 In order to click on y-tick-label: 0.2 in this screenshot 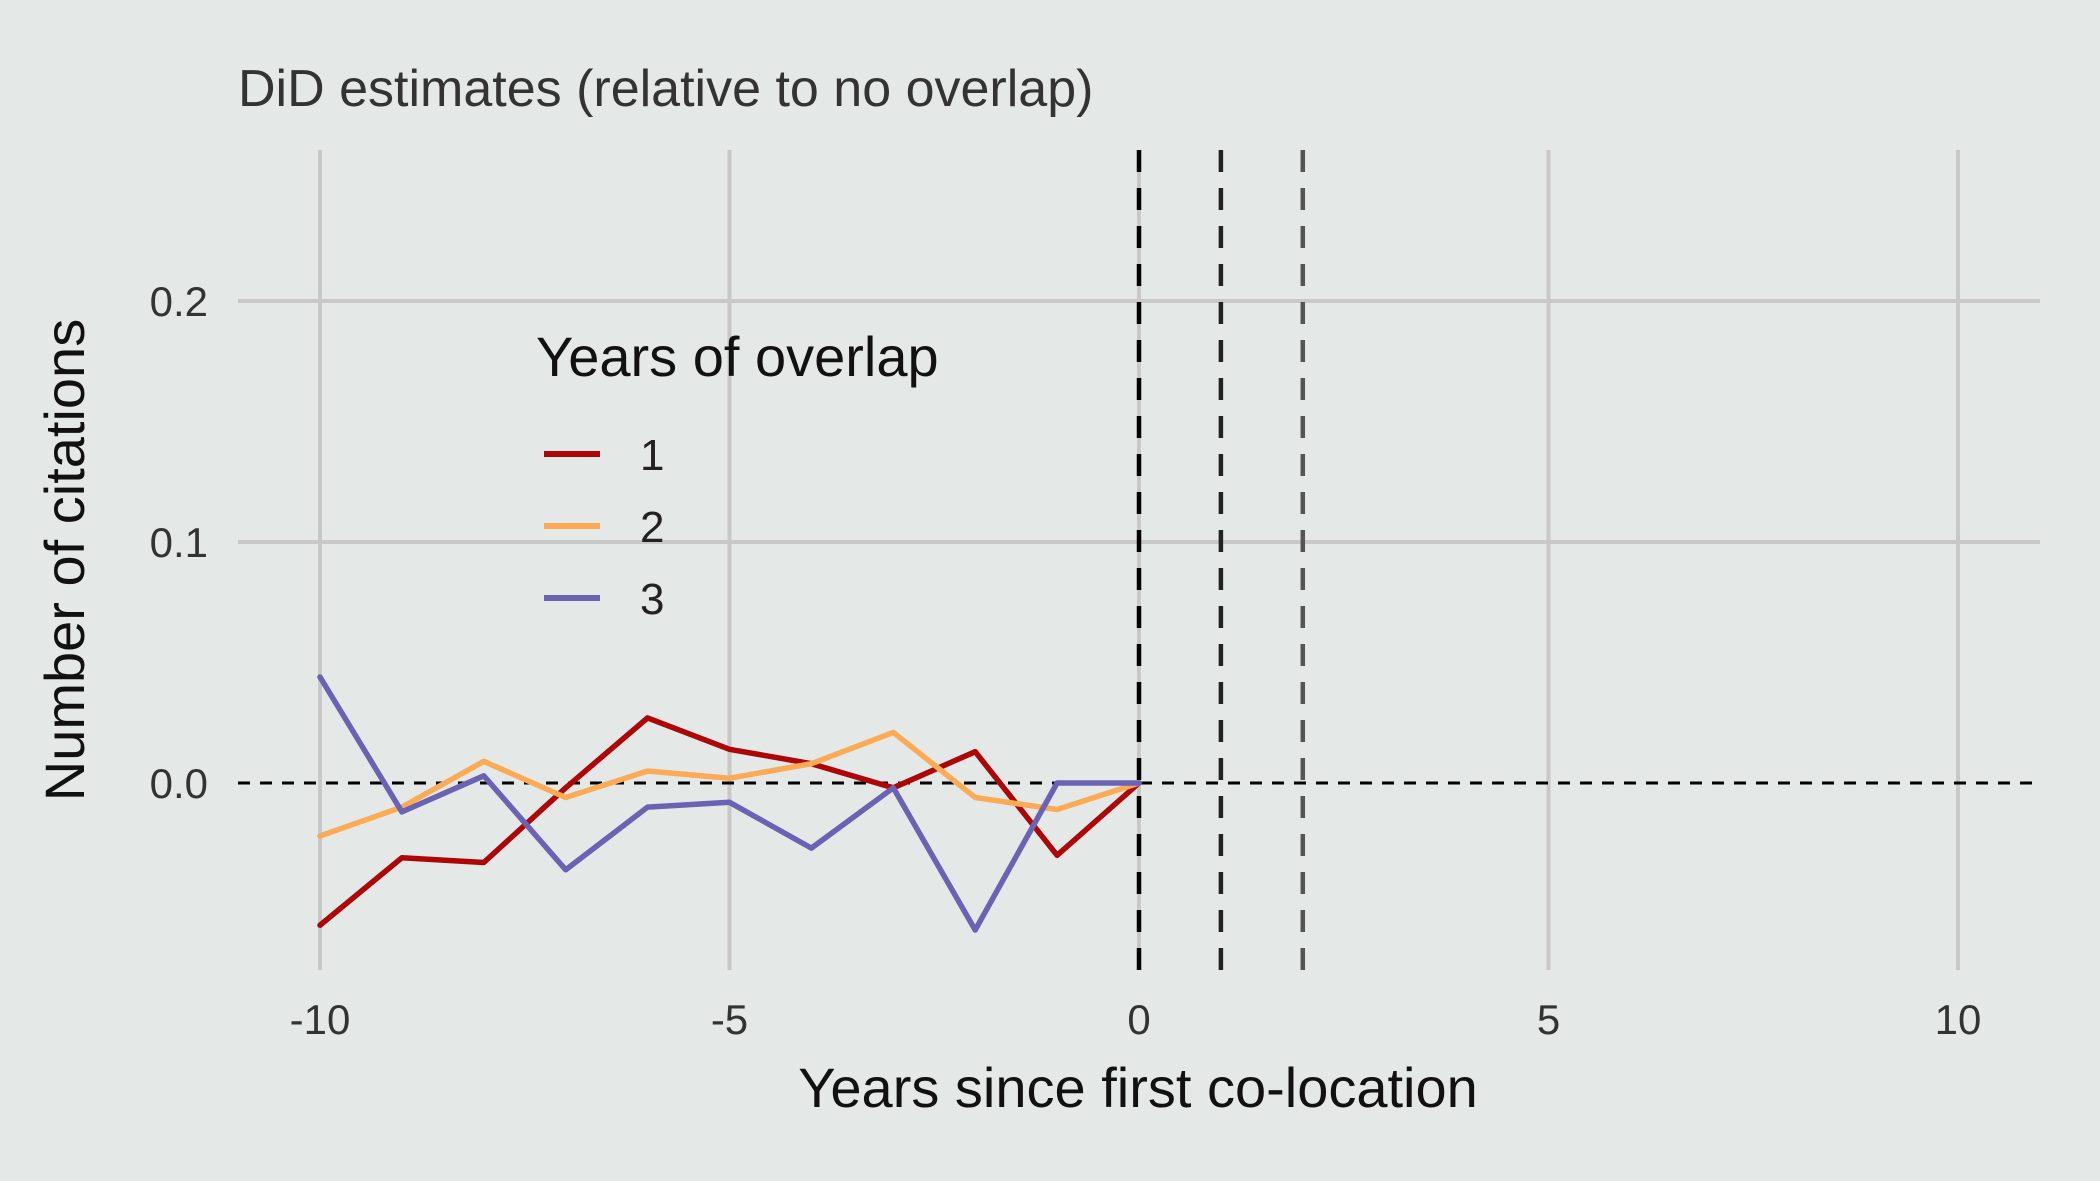, I will do `click(179, 301)`.